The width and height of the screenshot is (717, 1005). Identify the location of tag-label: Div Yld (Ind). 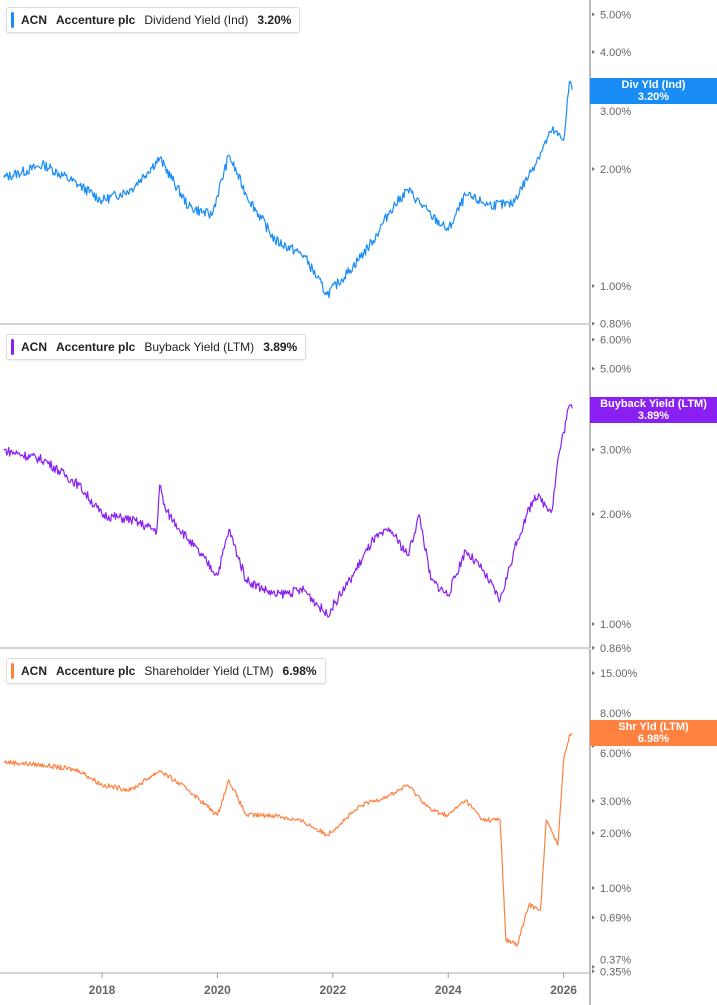
(653, 85).